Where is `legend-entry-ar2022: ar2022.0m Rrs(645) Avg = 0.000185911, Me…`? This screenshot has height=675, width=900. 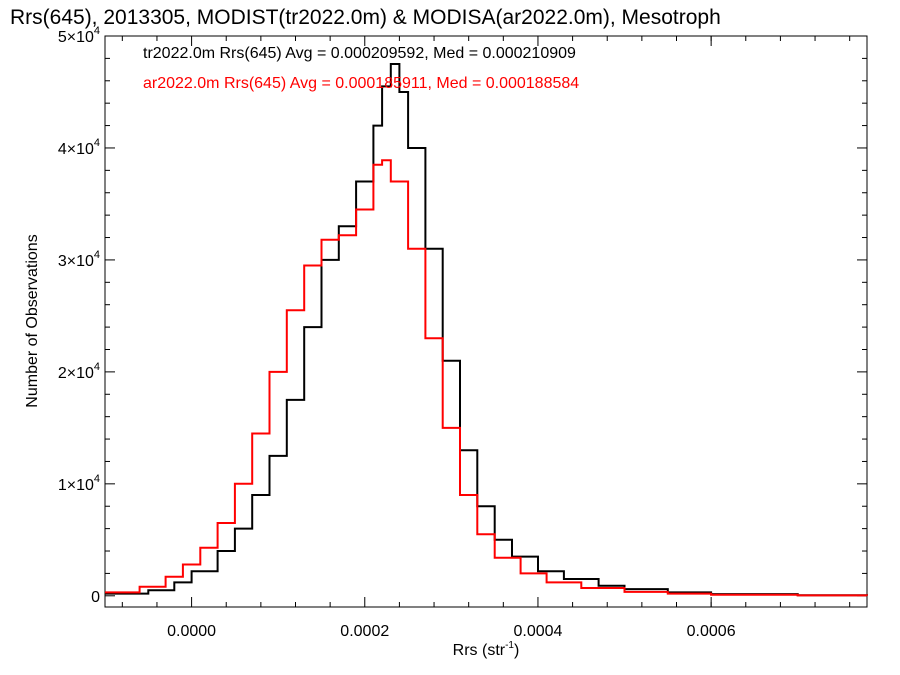
legend-entry-ar2022: ar2022.0m Rrs(645) Avg = 0.000185911, Me… is located at coordinates (361, 83).